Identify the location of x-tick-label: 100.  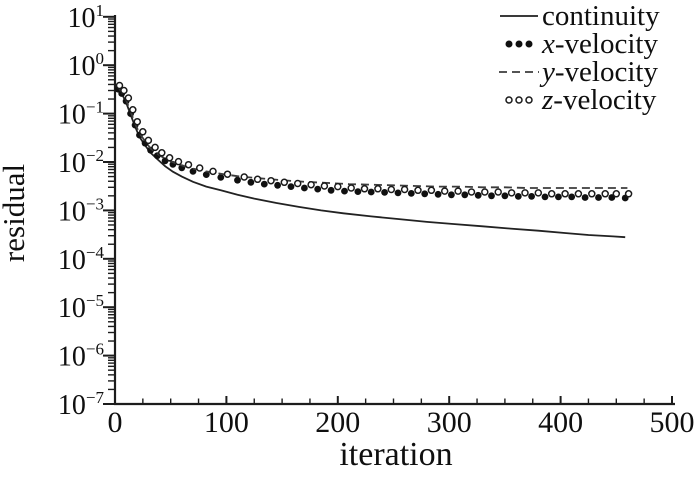
(226, 422).